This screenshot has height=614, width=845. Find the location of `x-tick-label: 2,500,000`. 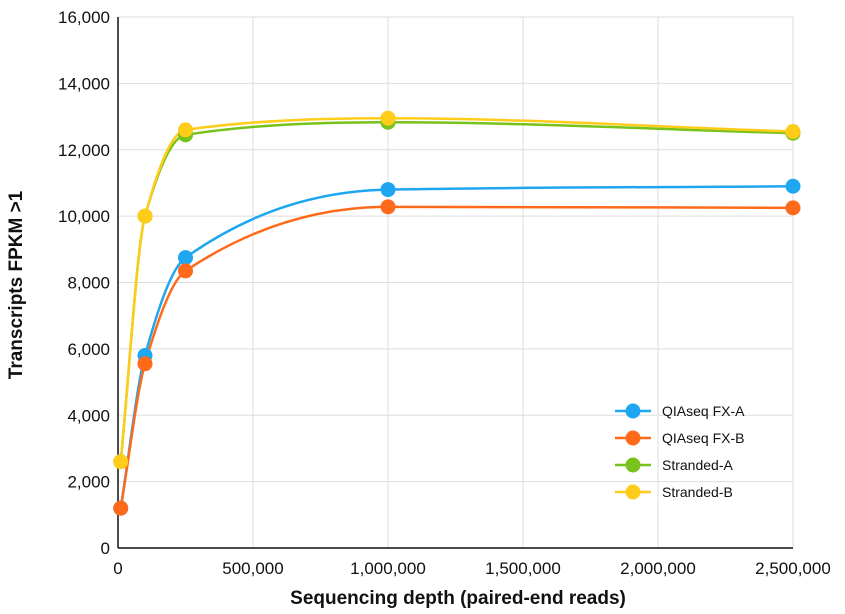

x-tick-label: 2,500,000 is located at coordinates (793, 568).